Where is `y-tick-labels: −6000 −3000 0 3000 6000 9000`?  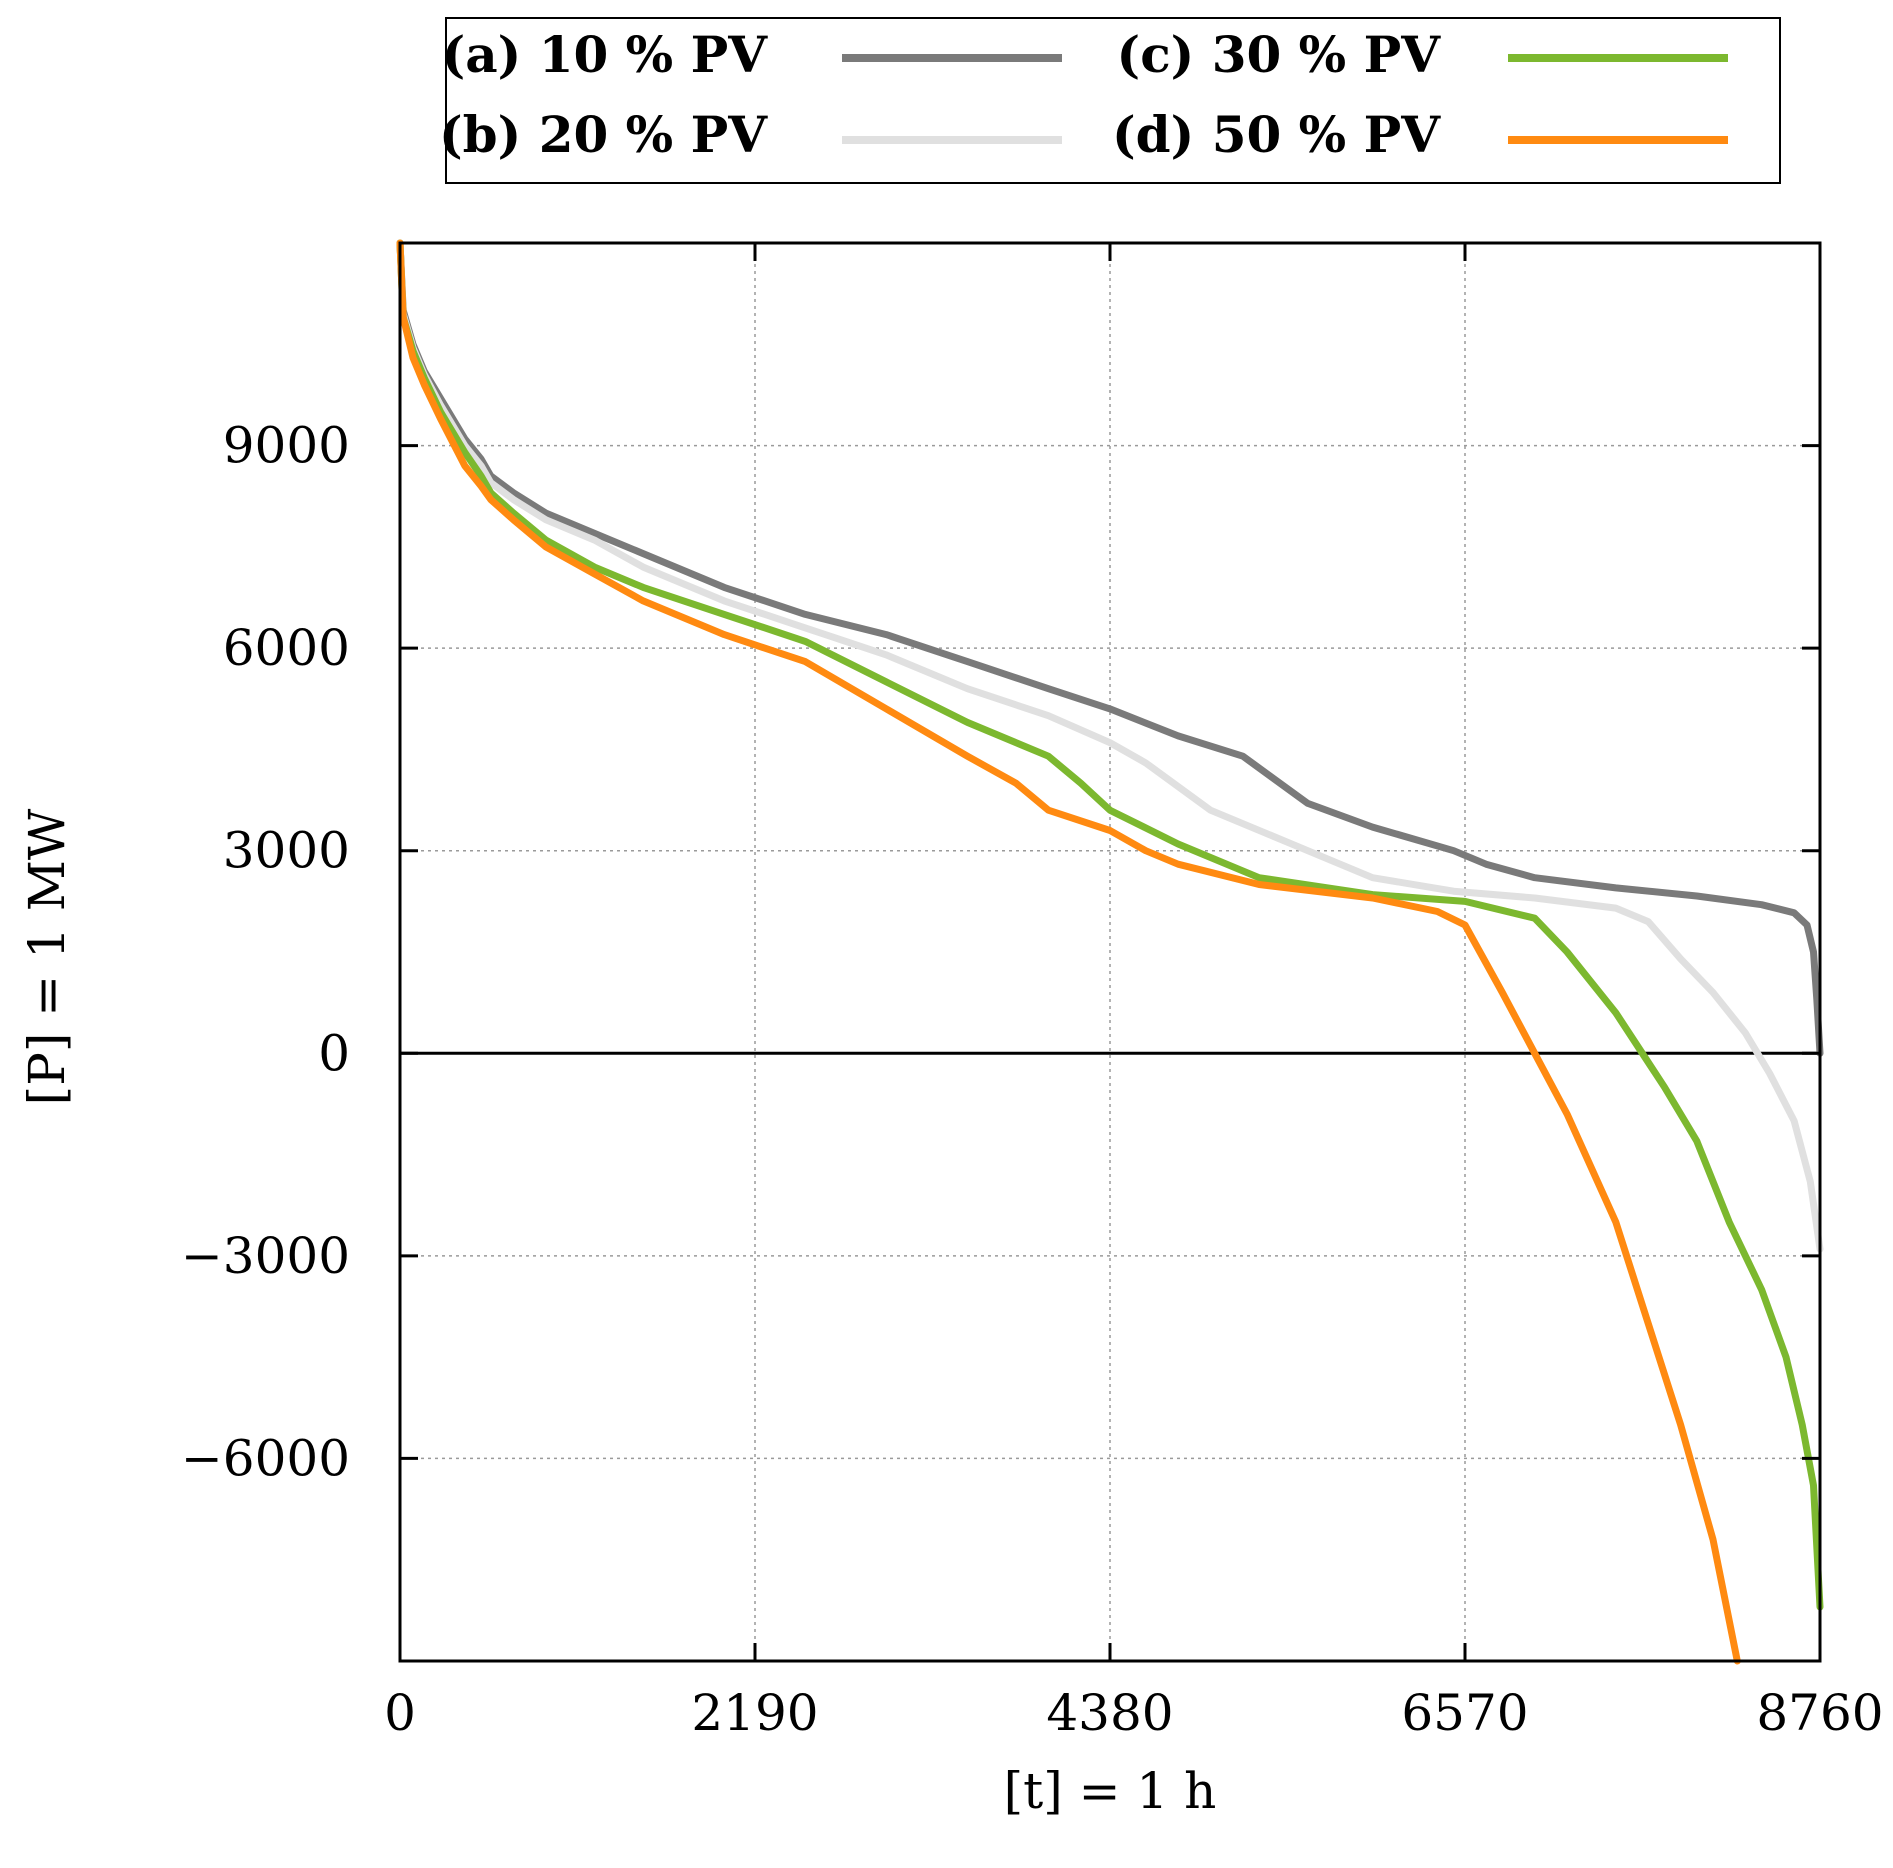
y-tick-labels: −6000 −3000 0 3000 6000 9000 is located at coordinates (265, 952).